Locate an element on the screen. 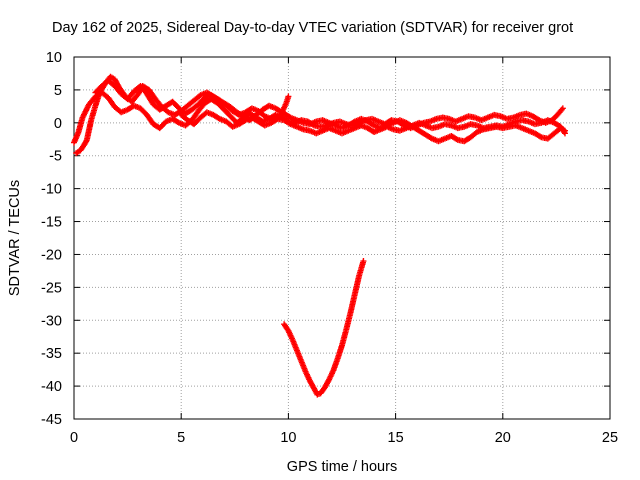 The image size is (640, 480). y-tick-label: -40 is located at coordinates (51, 387).